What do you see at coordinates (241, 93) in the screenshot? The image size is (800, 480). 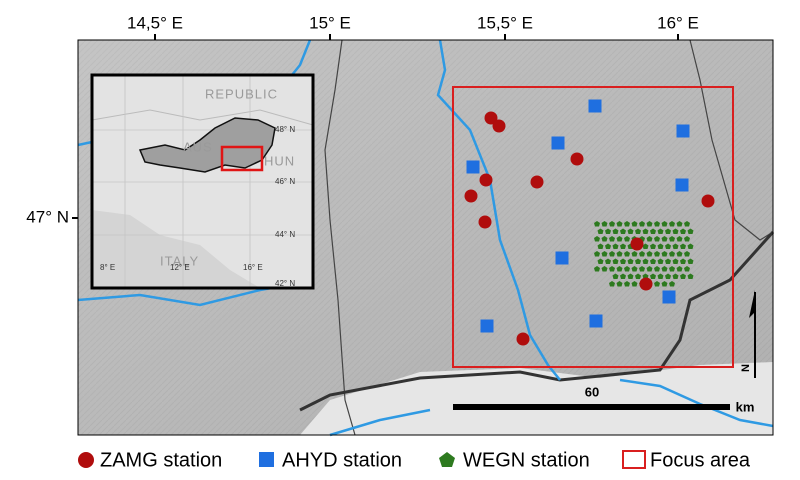 I see `inset-country: REPUBLIC` at bounding box center [241, 93].